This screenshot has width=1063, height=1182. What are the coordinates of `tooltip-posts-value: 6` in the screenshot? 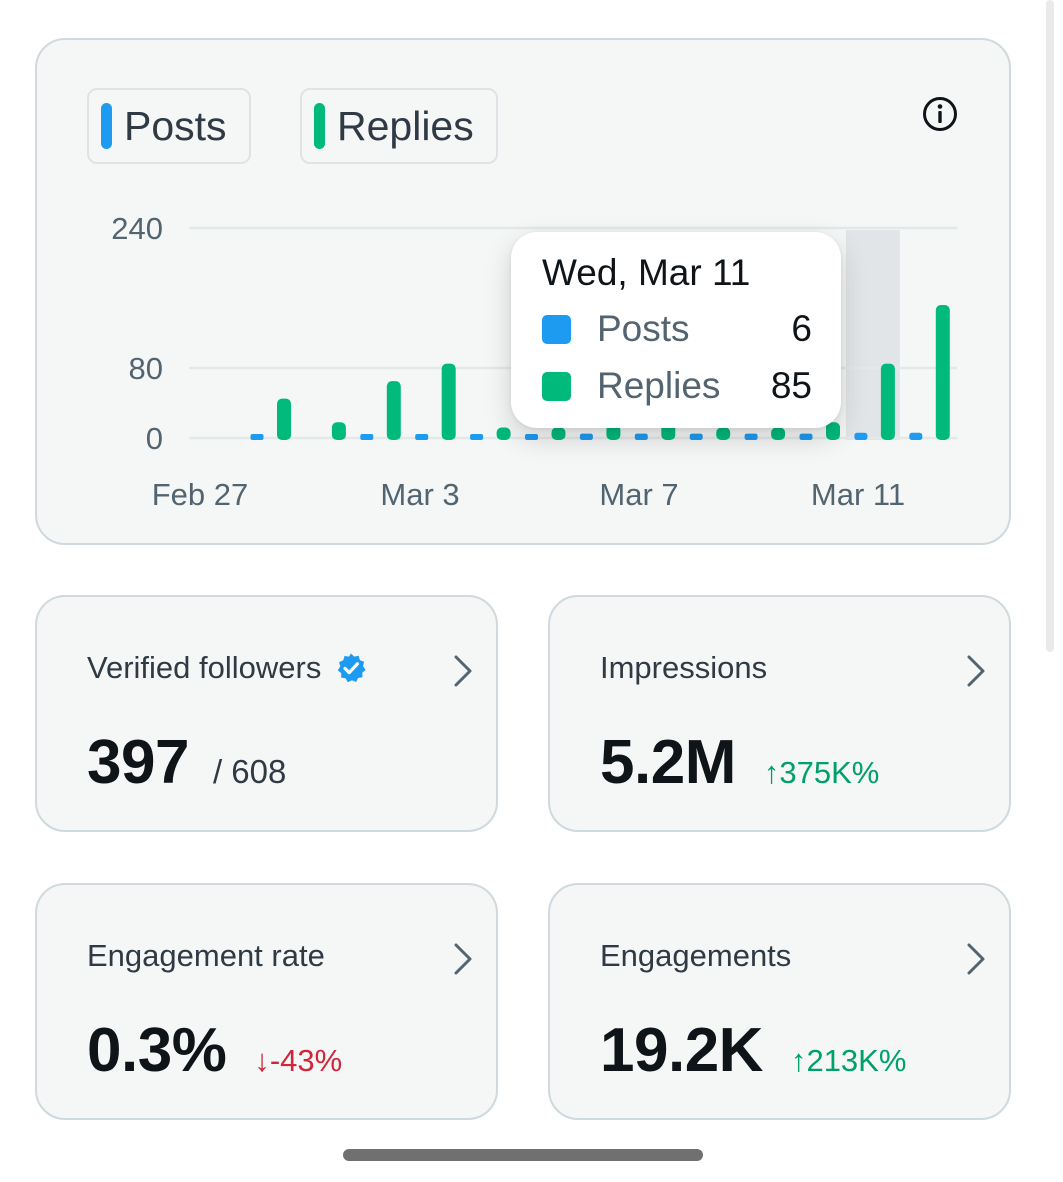 It's located at (801, 328).